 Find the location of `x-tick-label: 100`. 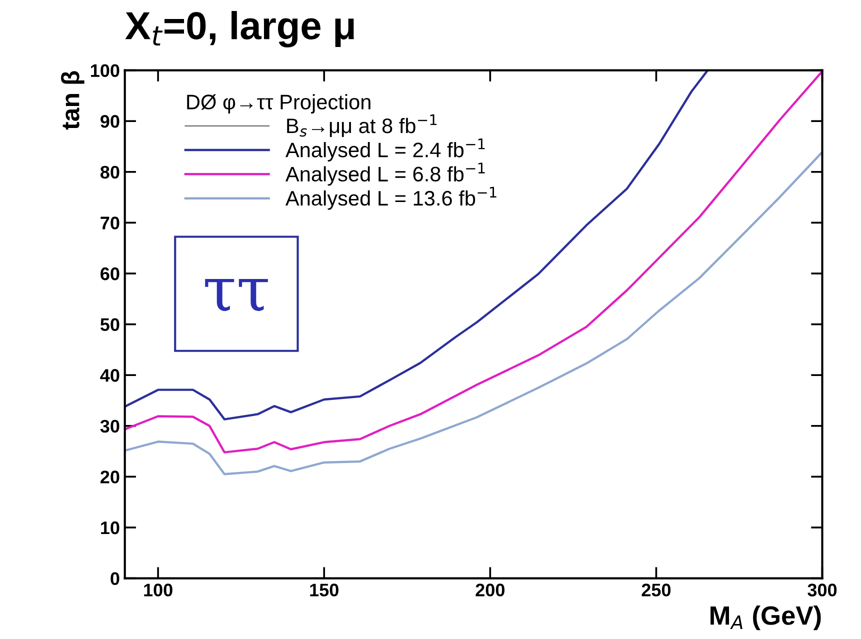

x-tick-label: 100 is located at coordinates (158, 590).